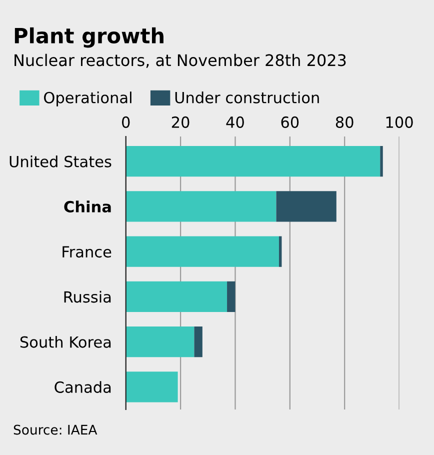  Describe the element at coordinates (126, 122) in the screenshot. I see `x-tick-label: 0` at that location.